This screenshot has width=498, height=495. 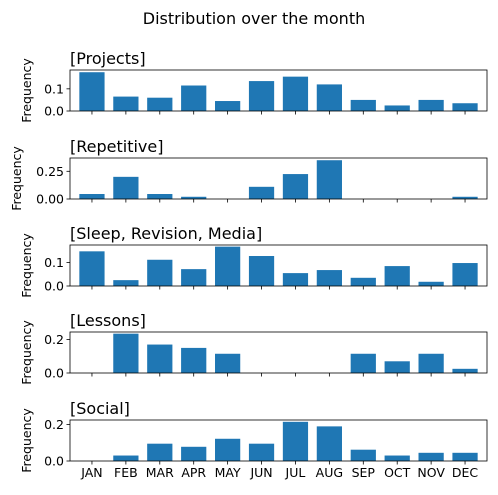 What do you see at coordinates (260, 472) in the screenshot?
I see `x-tick-label: JUN` at bounding box center [260, 472].